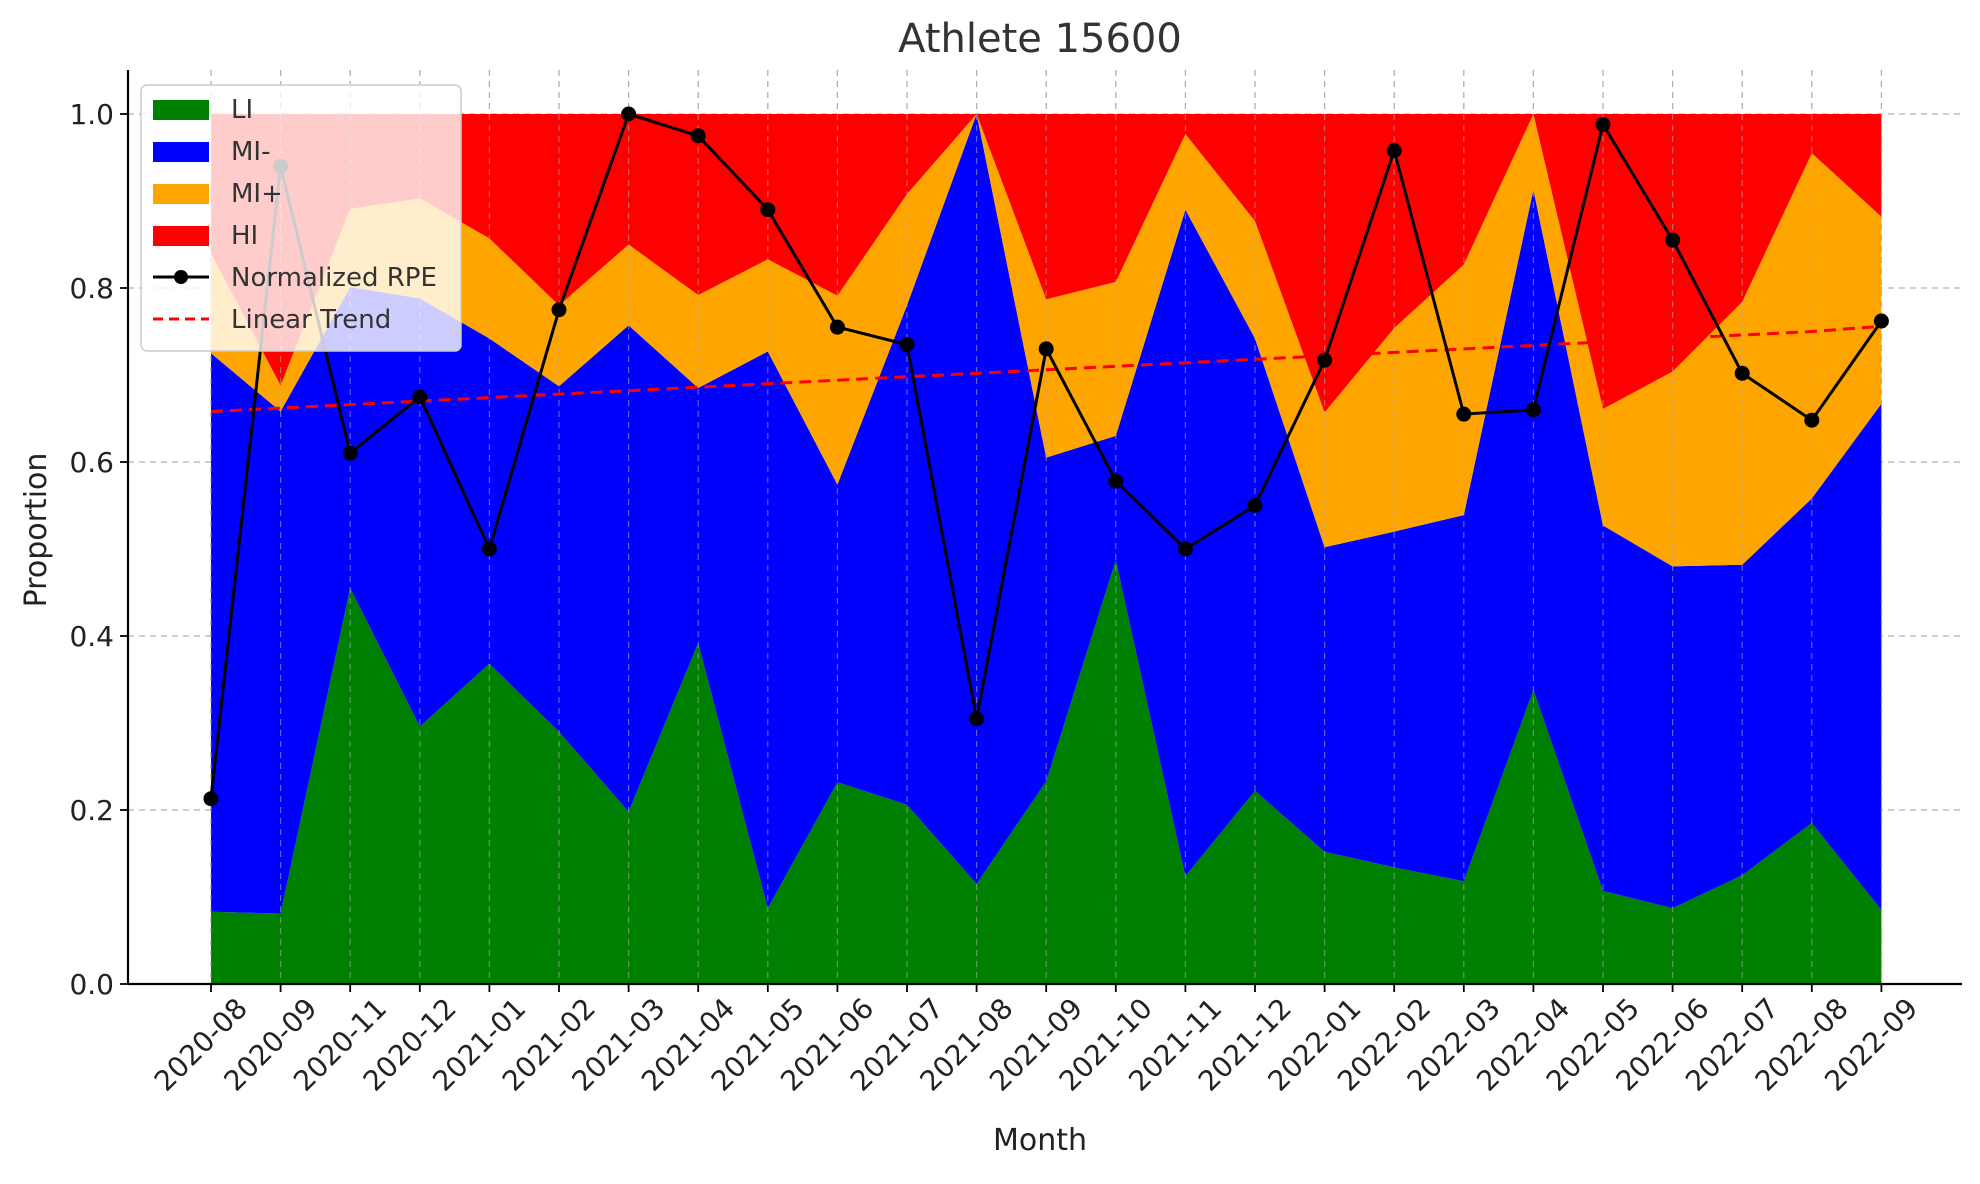 This screenshot has width=1980, height=1184. Describe the element at coordinates (250, 152) in the screenshot. I see `legend-label: MI-` at that location.